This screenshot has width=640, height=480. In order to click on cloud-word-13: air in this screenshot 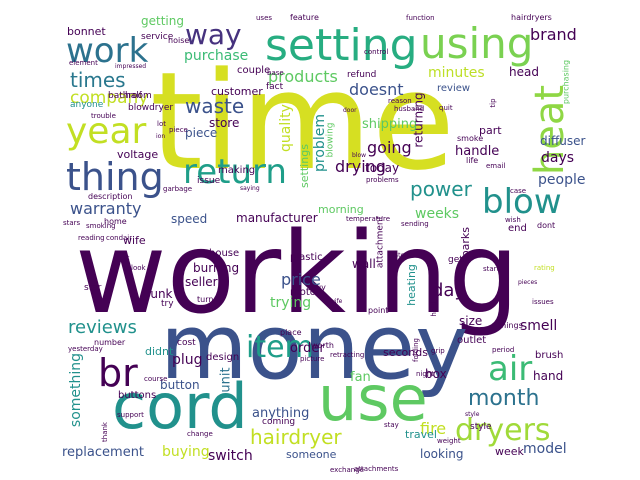, I will do `click(510, 369)`.